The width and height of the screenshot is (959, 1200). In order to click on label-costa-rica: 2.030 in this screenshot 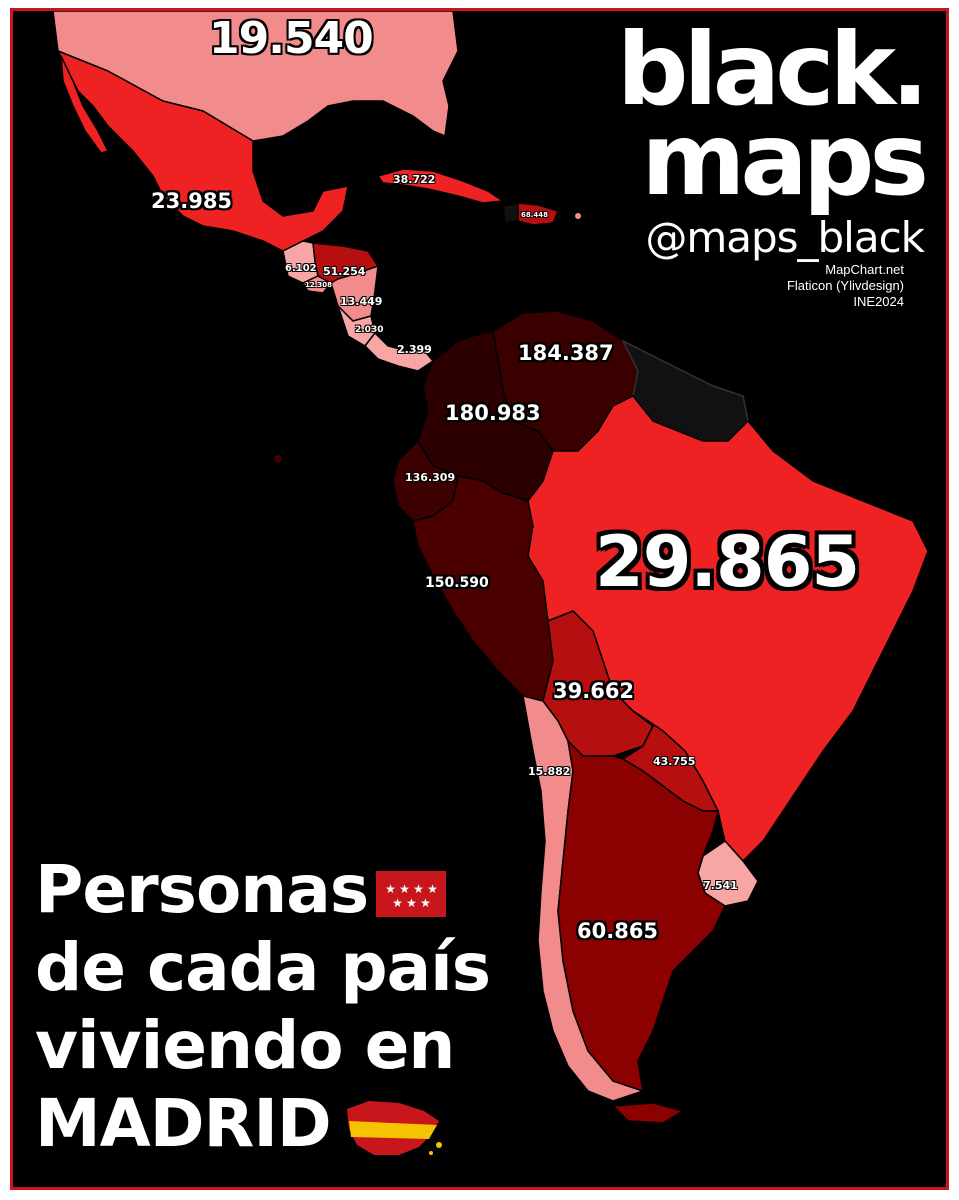, I will do `click(369, 330)`.